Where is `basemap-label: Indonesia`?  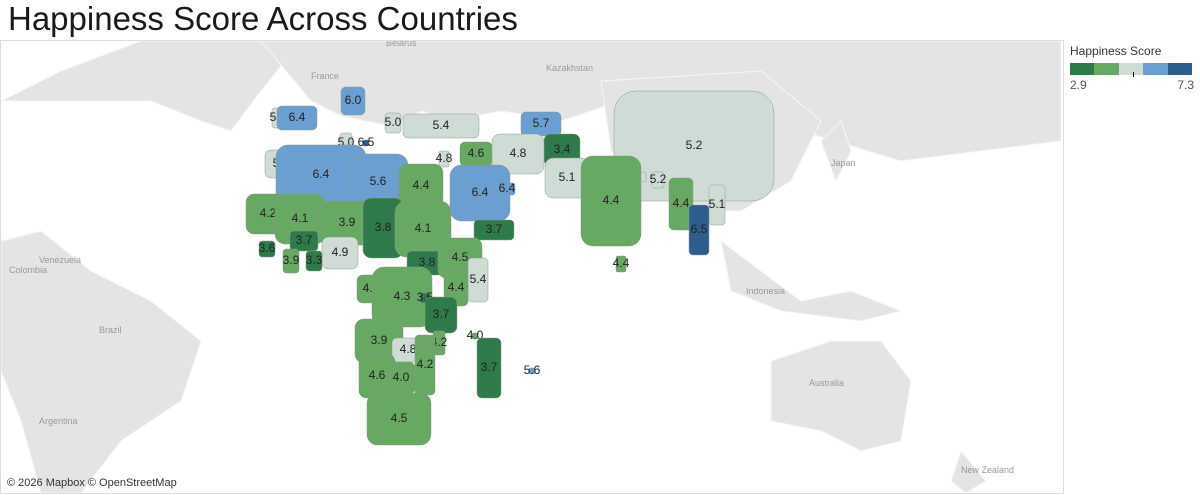 basemap-label: Indonesia is located at coordinates (765, 291).